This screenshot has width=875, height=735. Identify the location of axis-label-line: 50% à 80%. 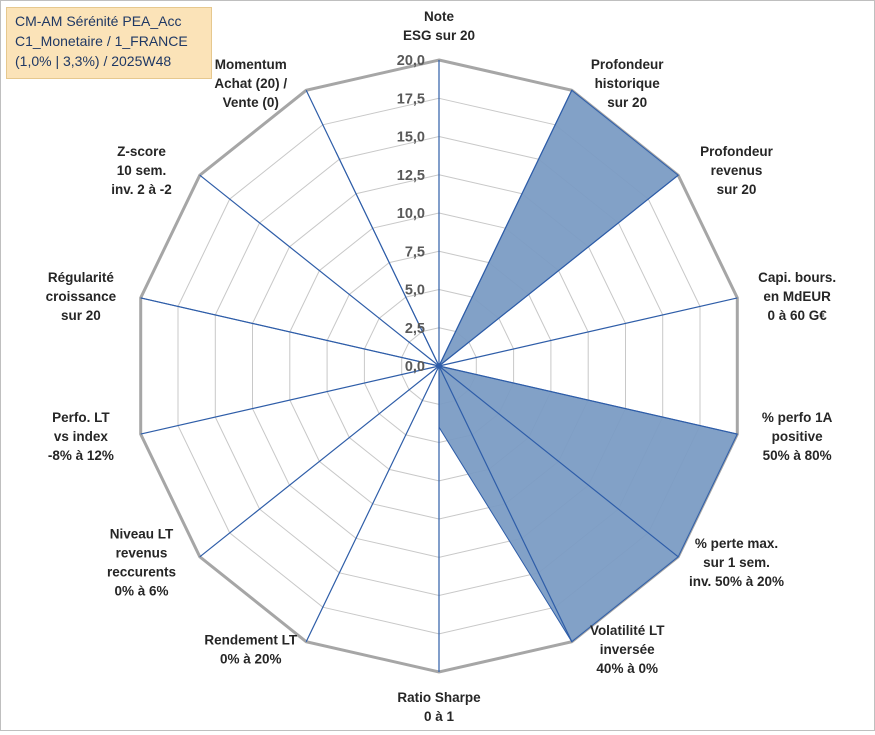
(797, 455).